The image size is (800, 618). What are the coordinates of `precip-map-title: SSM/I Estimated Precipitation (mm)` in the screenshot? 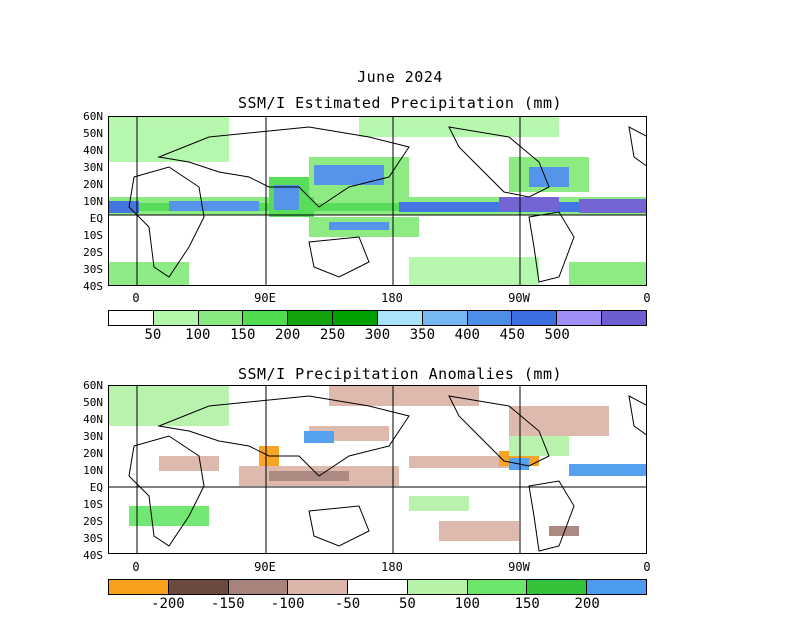 It's located at (400, 103).